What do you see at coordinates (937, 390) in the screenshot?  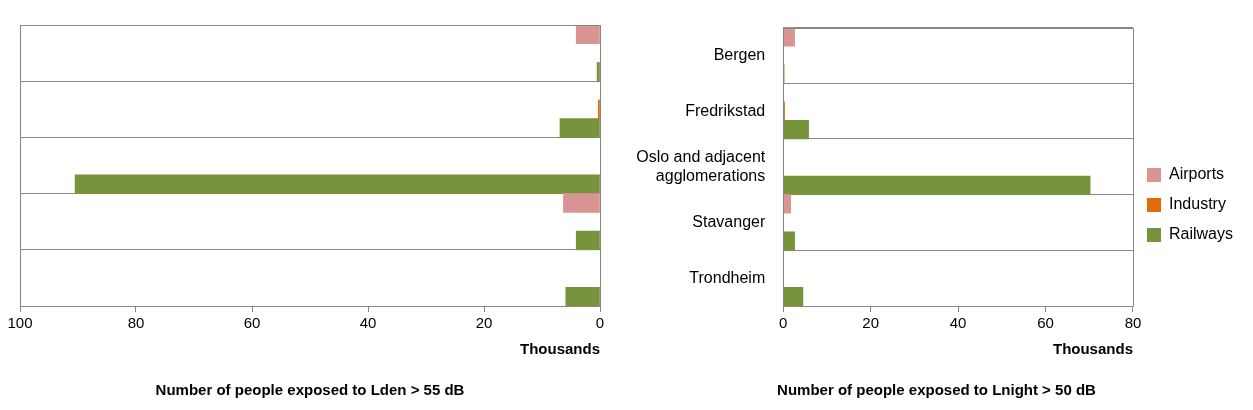 I see `text: Number of people exposed to Lnight > 50 dB` at bounding box center [937, 390].